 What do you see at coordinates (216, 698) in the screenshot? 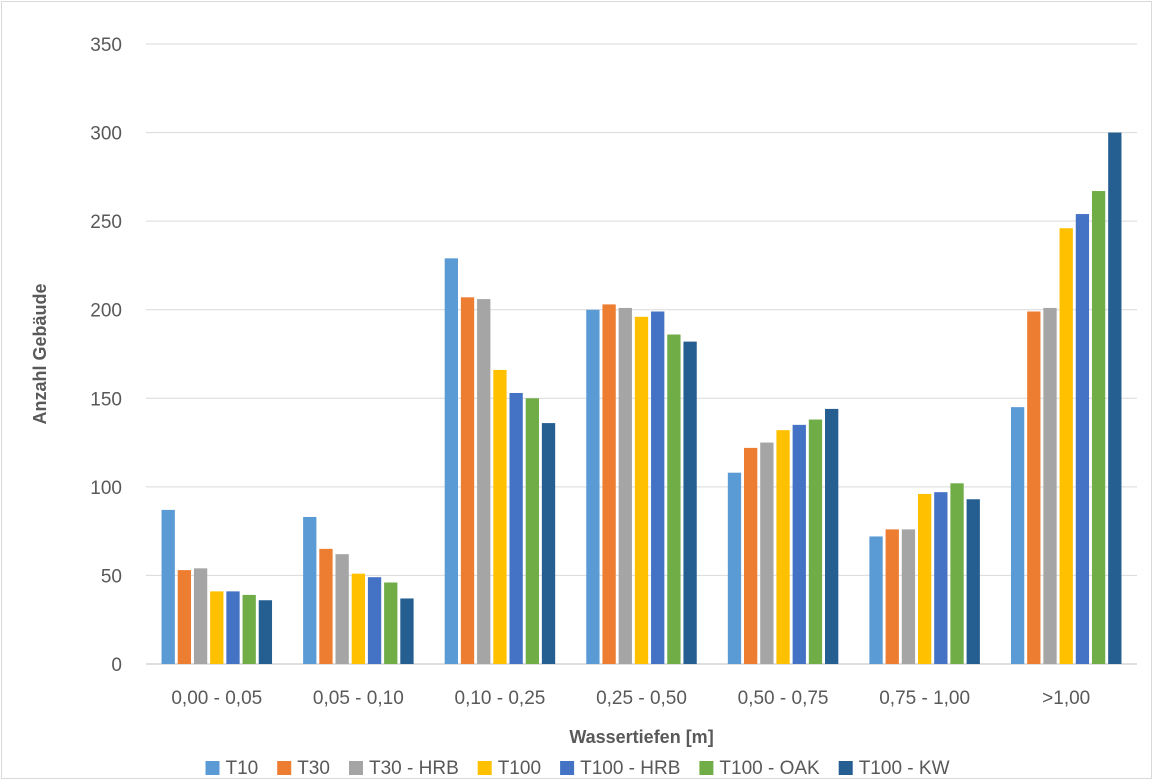
I see `x-tick-label: 0,00 - 0,05` at bounding box center [216, 698].